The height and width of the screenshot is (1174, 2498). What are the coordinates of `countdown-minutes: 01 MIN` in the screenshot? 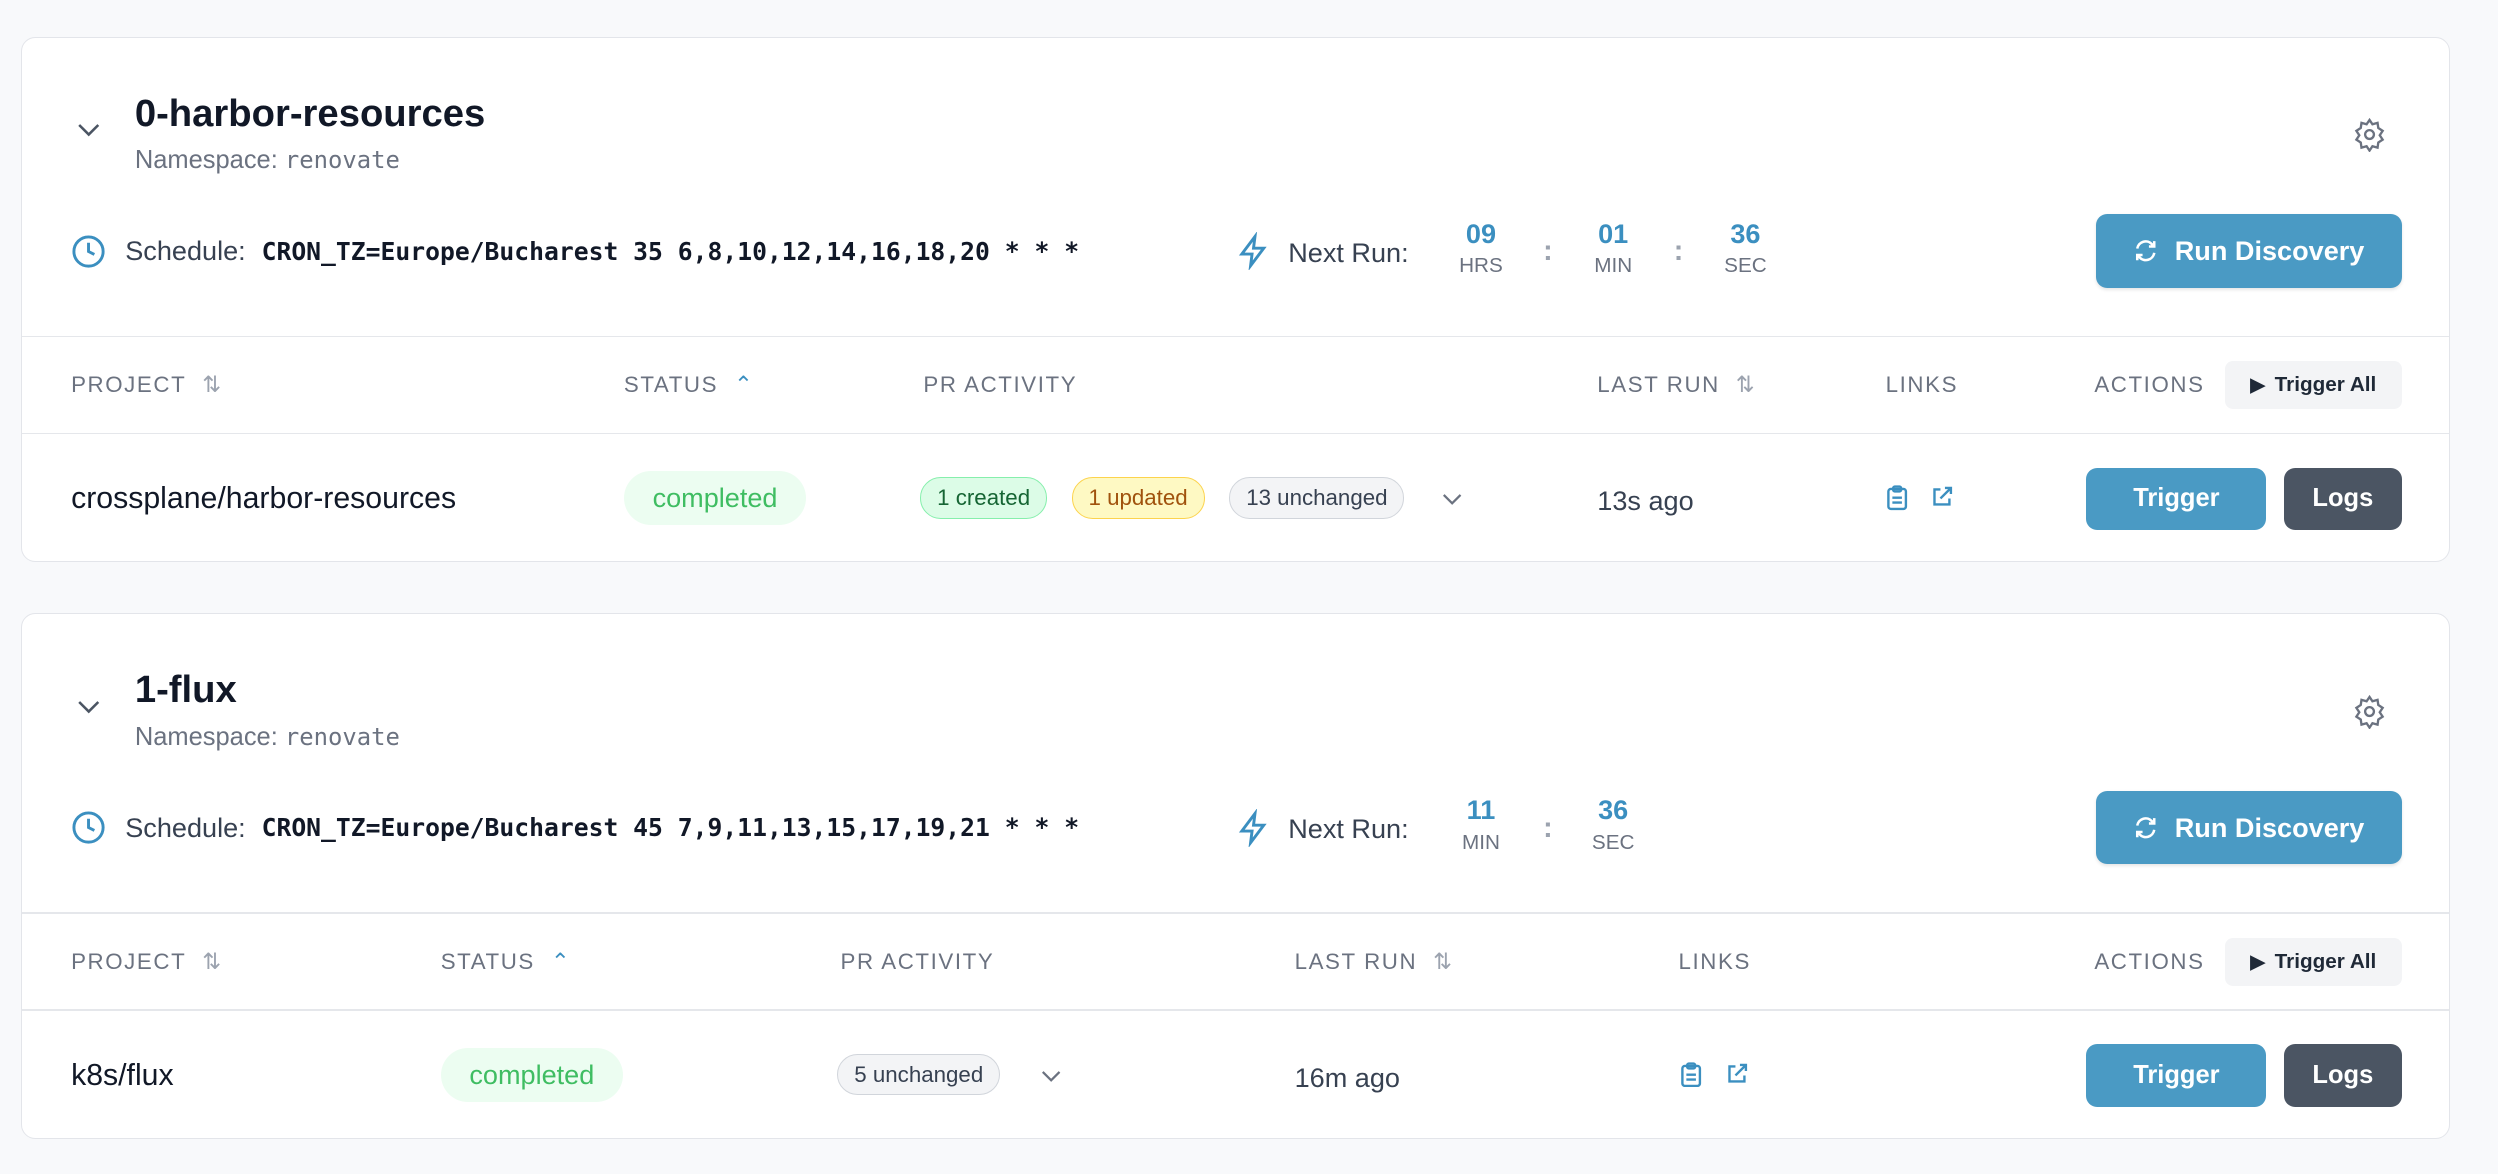 It's located at (1613, 247).